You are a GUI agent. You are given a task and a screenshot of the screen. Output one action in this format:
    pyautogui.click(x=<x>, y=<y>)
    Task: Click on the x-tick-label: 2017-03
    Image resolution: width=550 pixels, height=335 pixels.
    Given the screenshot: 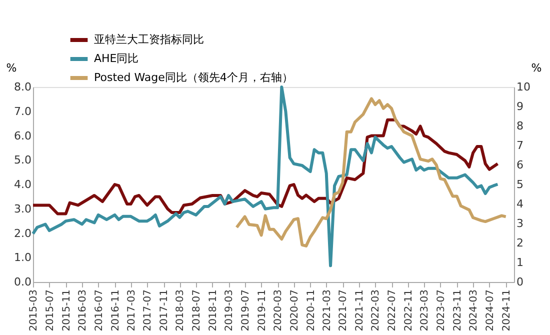 What is the action you would take?
    pyautogui.click(x=132, y=311)
    